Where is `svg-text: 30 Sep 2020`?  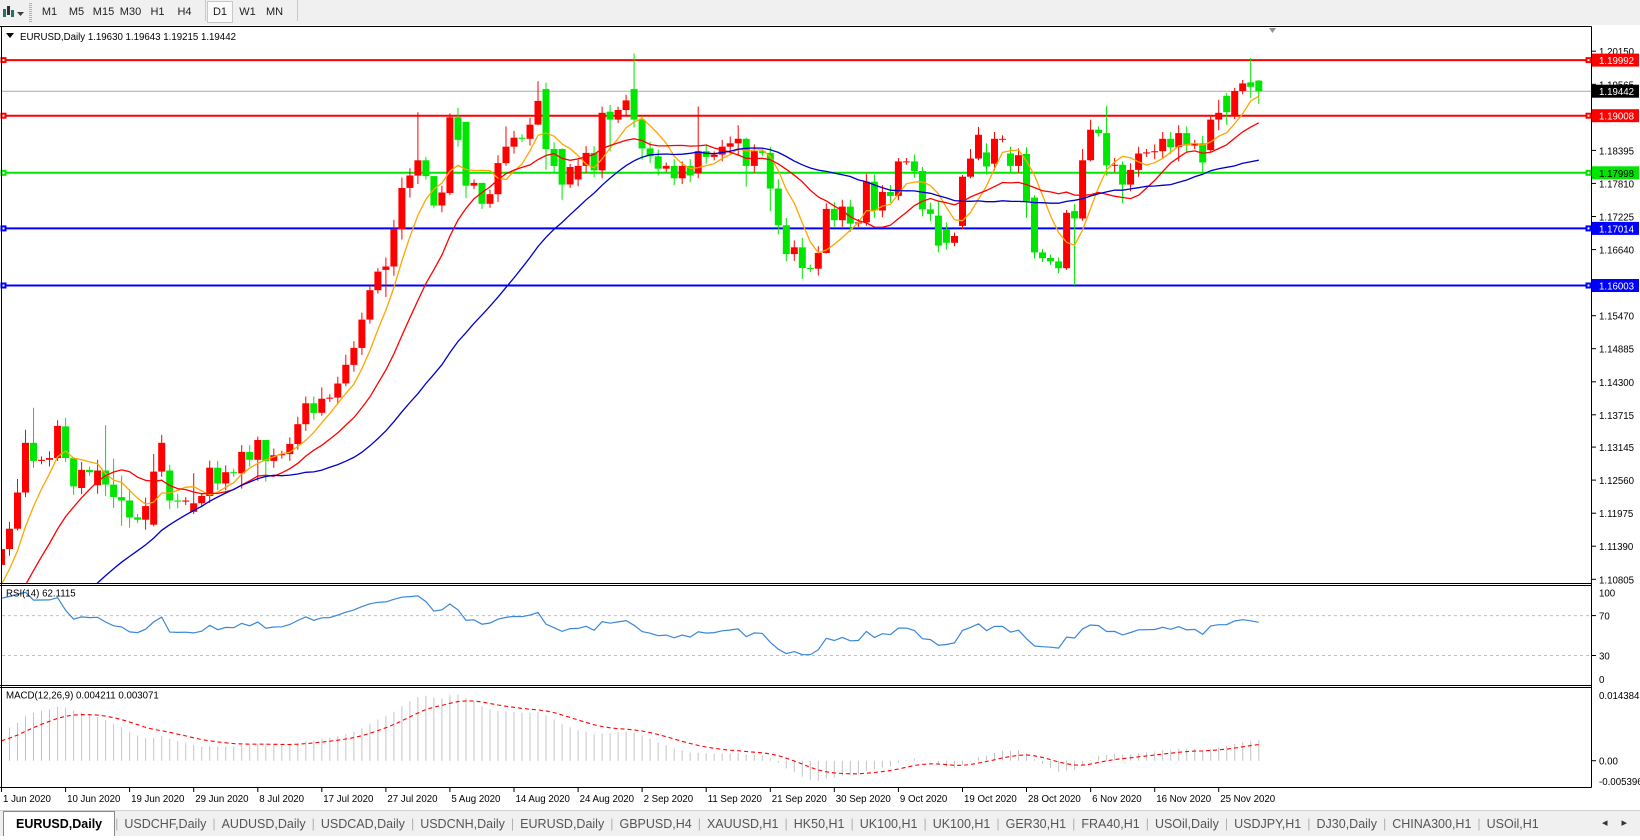
svg-text: 30 Sep 2020 is located at coordinates (864, 799).